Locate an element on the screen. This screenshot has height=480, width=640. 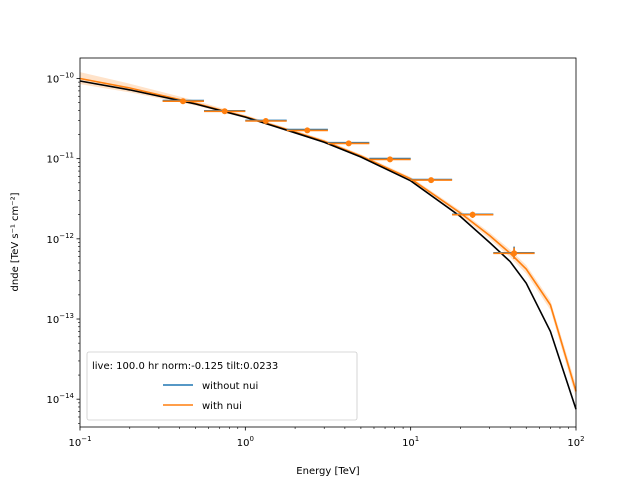
y-tick-label: 10−11 is located at coordinates (60, 159).